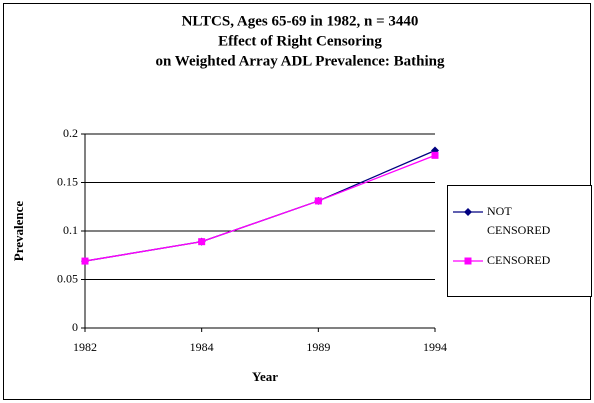 The width and height of the screenshot is (594, 403). I want to click on y-tick-label: 0.2, so click(70, 133).